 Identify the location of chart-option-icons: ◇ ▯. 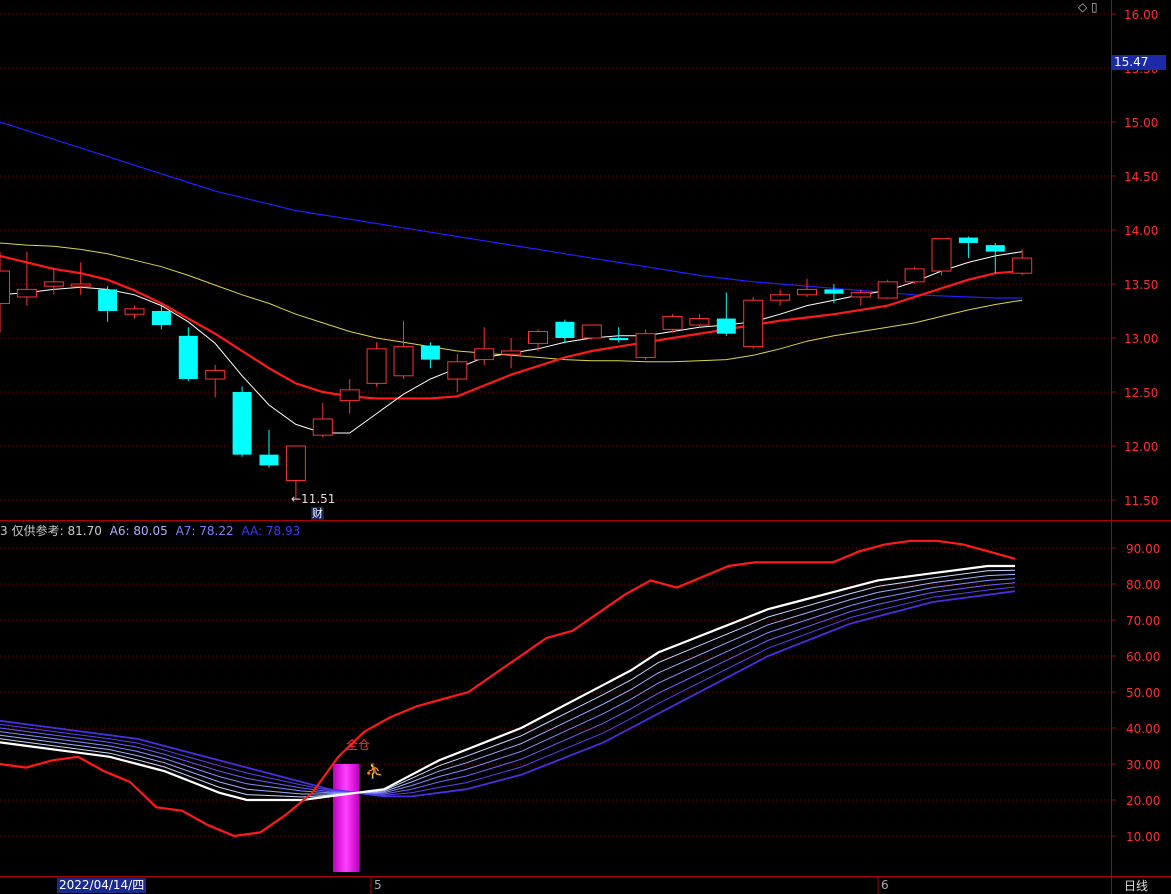
(1088, 7).